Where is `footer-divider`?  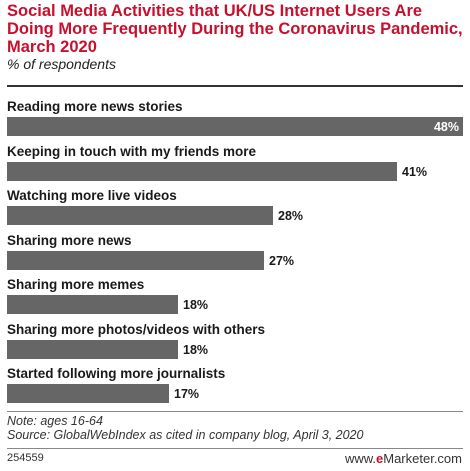
footer-divider is located at coordinates (235, 448).